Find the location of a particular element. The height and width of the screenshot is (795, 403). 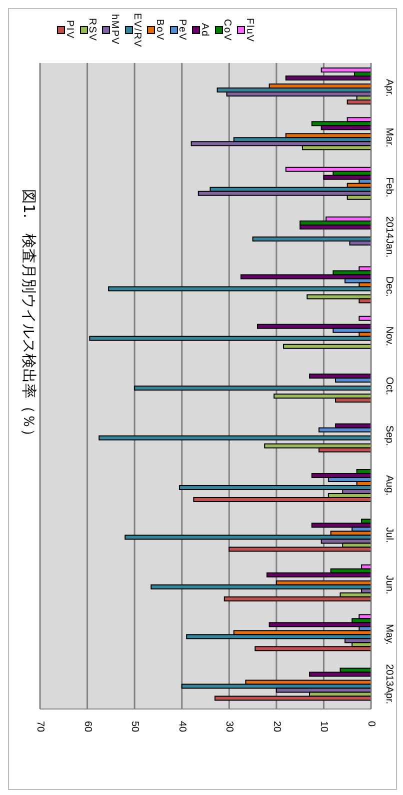

x-tick-label: 70 is located at coordinates (40, 727).